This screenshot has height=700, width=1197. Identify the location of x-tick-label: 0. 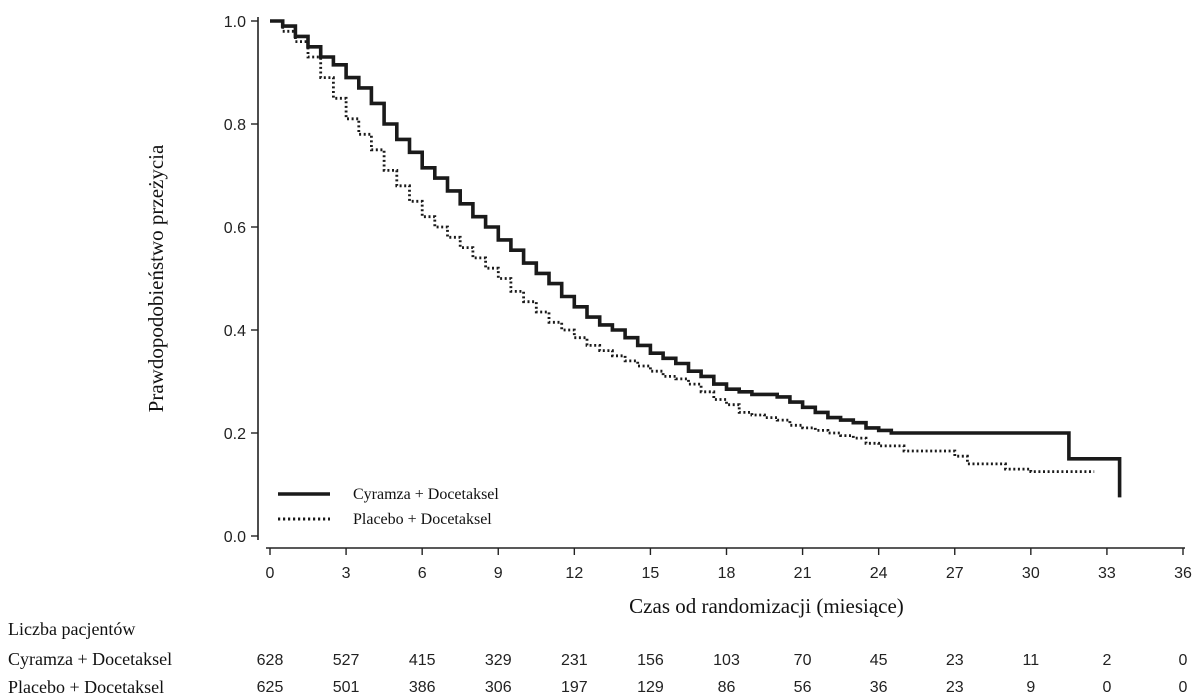
(270, 573).